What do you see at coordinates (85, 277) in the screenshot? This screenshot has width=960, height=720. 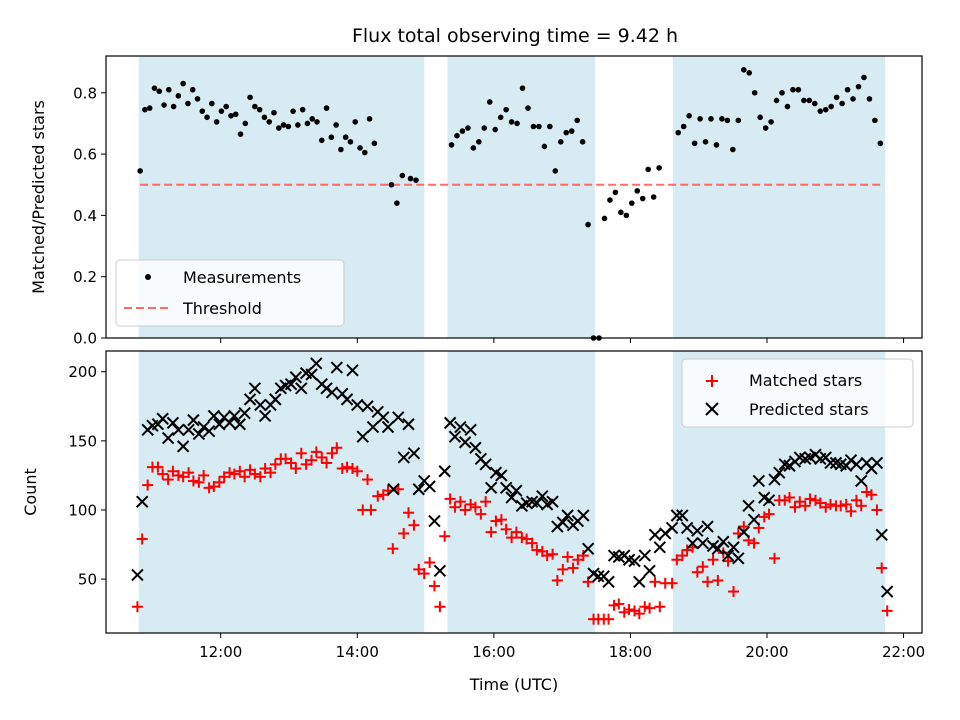 I see `ratio-ytick-label: 0.2` at bounding box center [85, 277].